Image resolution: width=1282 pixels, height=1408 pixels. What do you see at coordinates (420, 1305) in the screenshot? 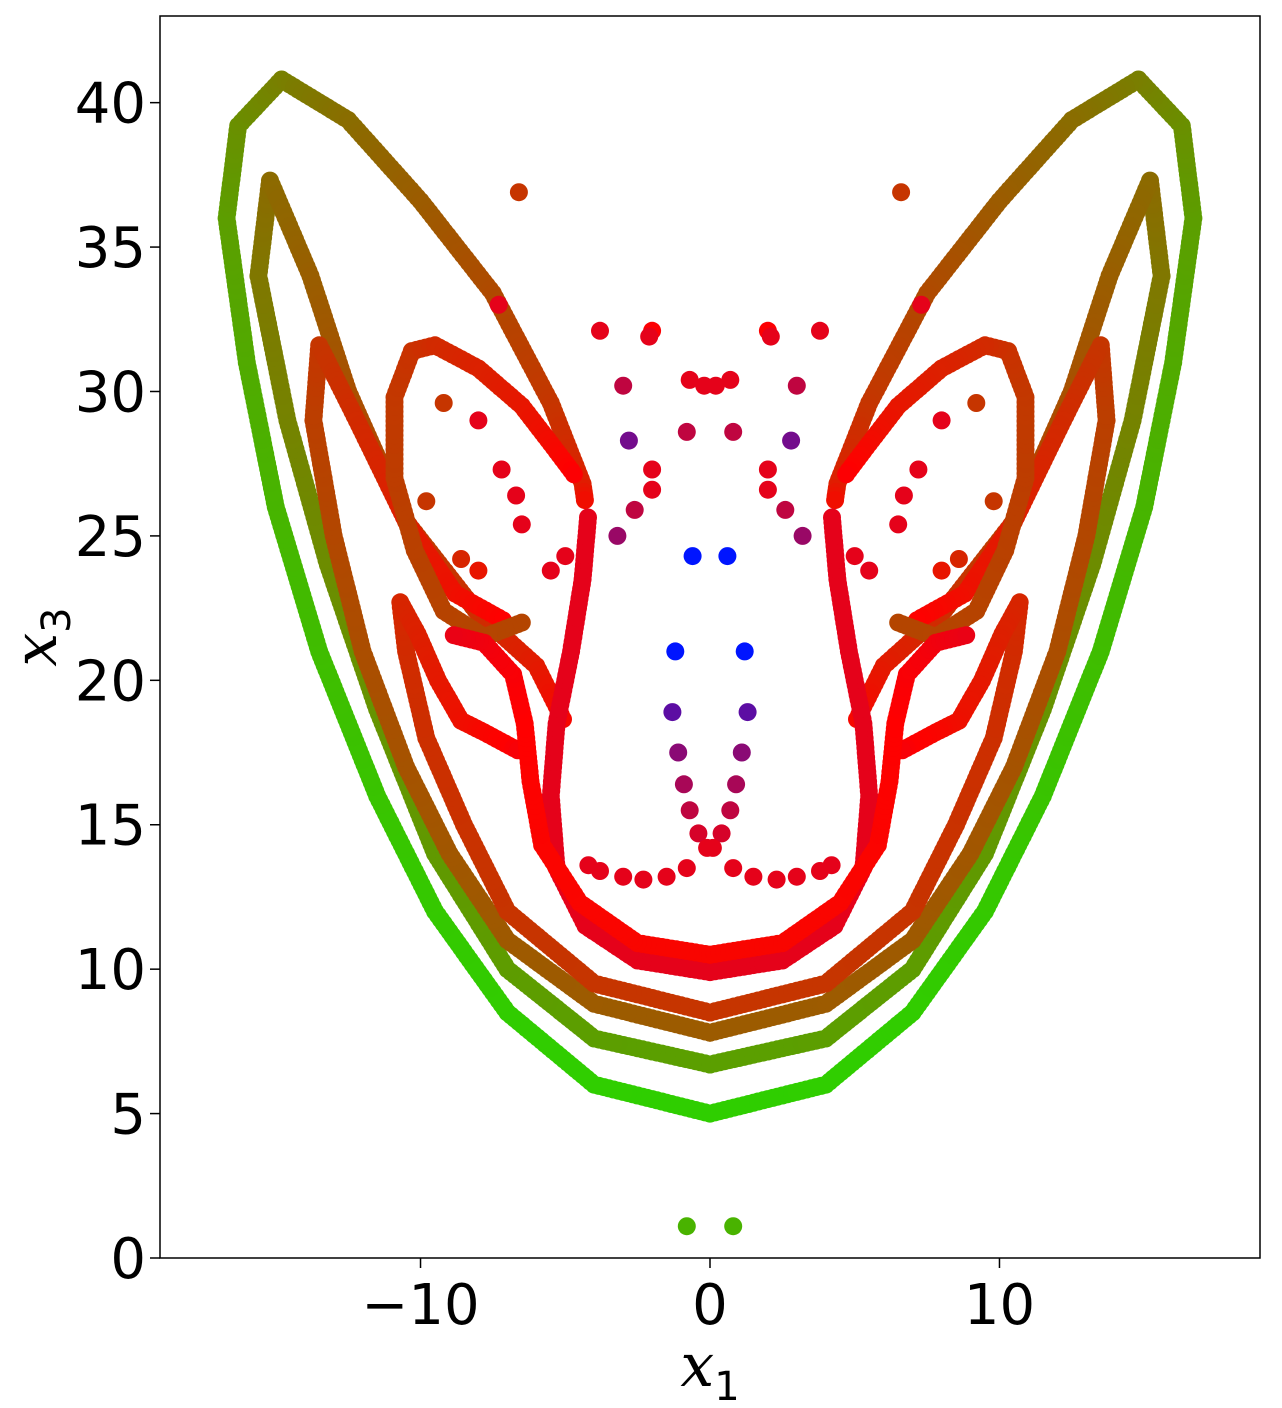
I see `x-tick-label: −10` at bounding box center [420, 1305].